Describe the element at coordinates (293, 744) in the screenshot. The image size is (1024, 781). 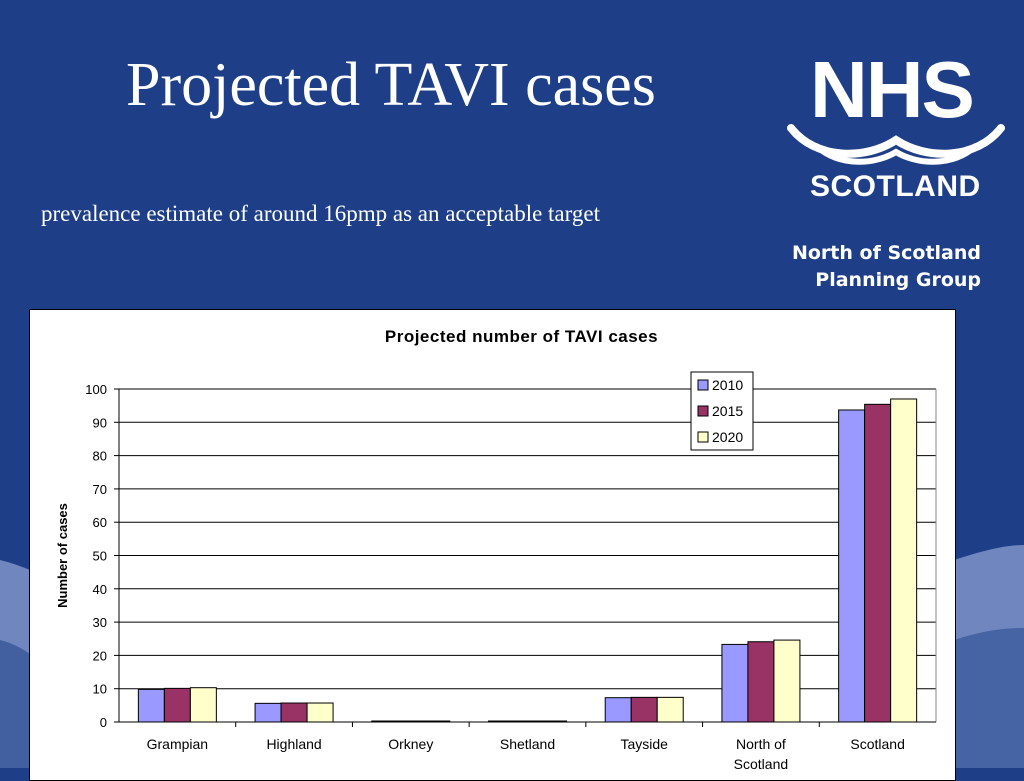
I see `x-tick-label: Highland` at that location.